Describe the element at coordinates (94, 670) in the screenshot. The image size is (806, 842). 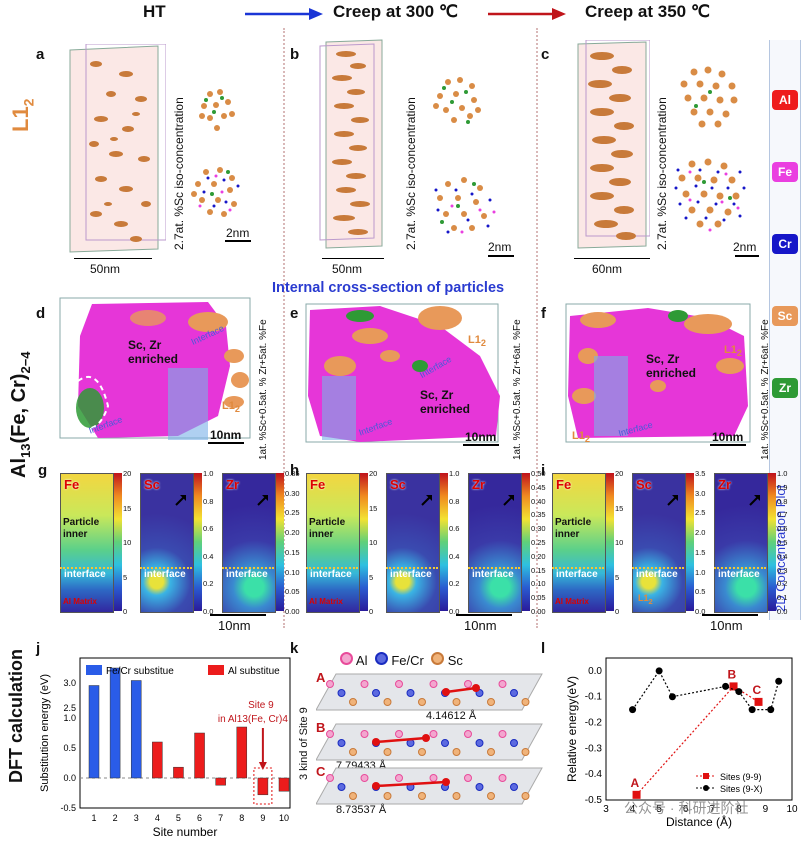
I see `legend-swatch` at that location.